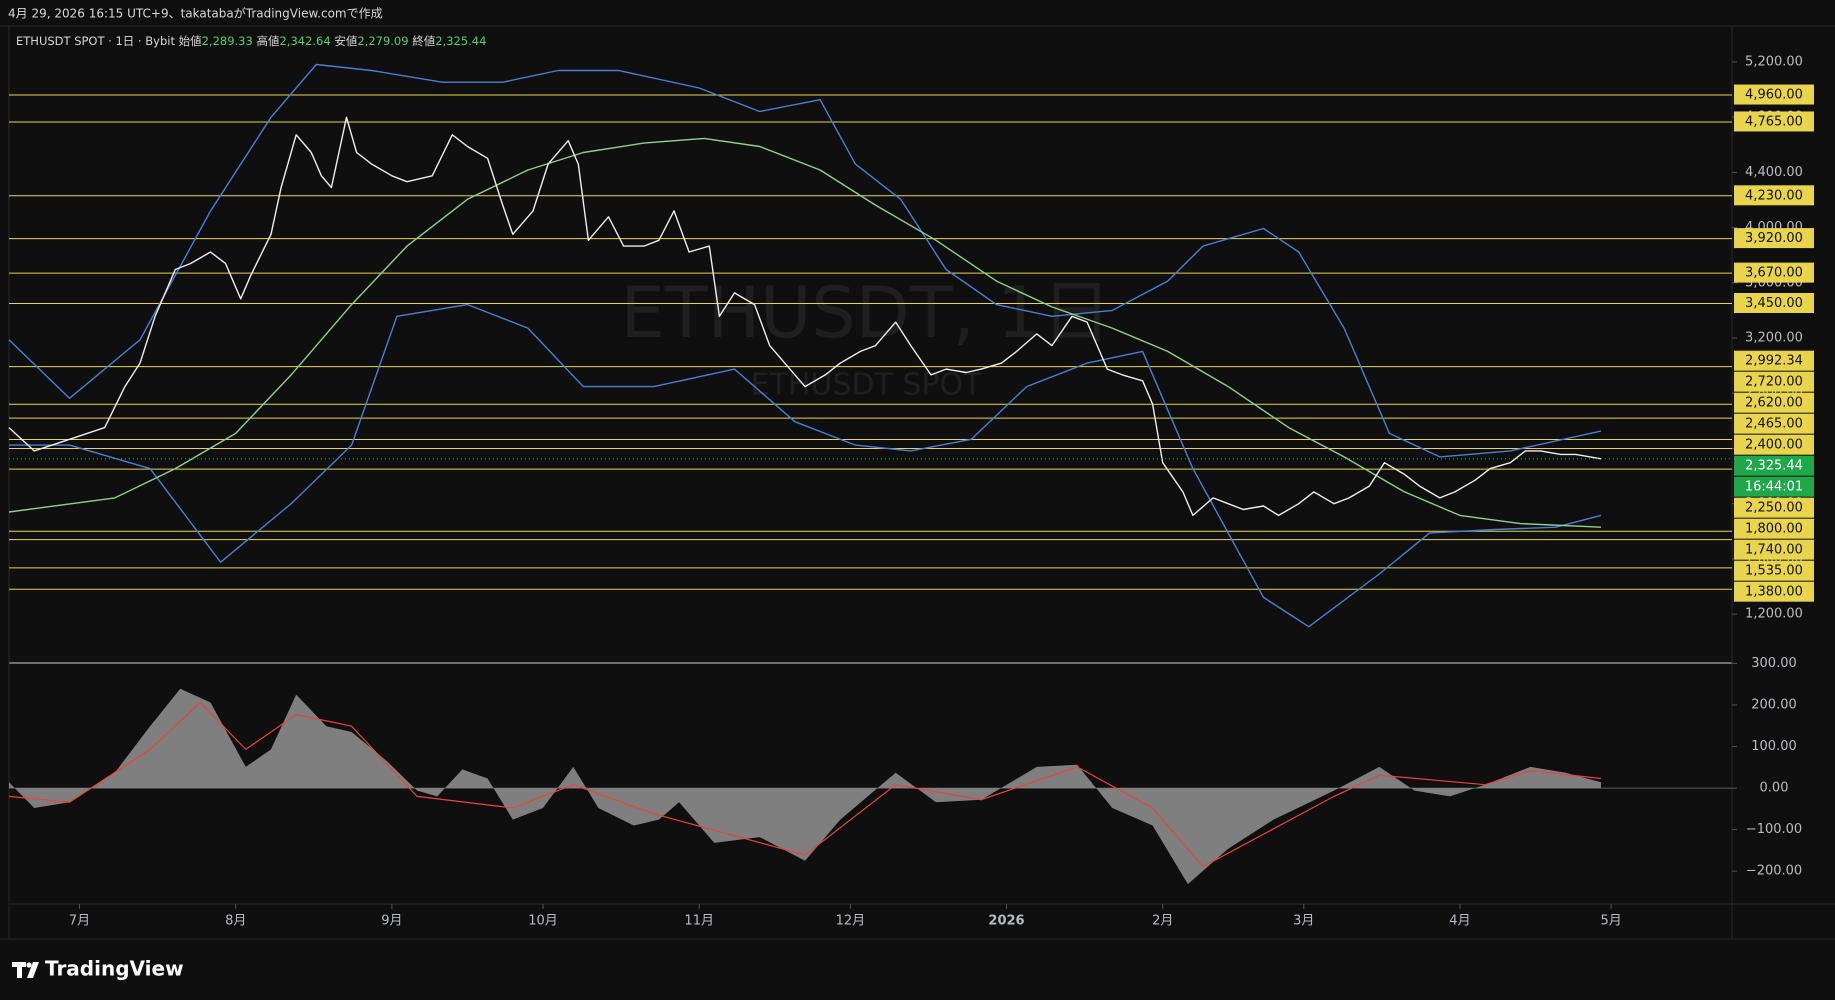 The image size is (1835, 1000). I want to click on level-label: 1,740.00, so click(1774, 550).